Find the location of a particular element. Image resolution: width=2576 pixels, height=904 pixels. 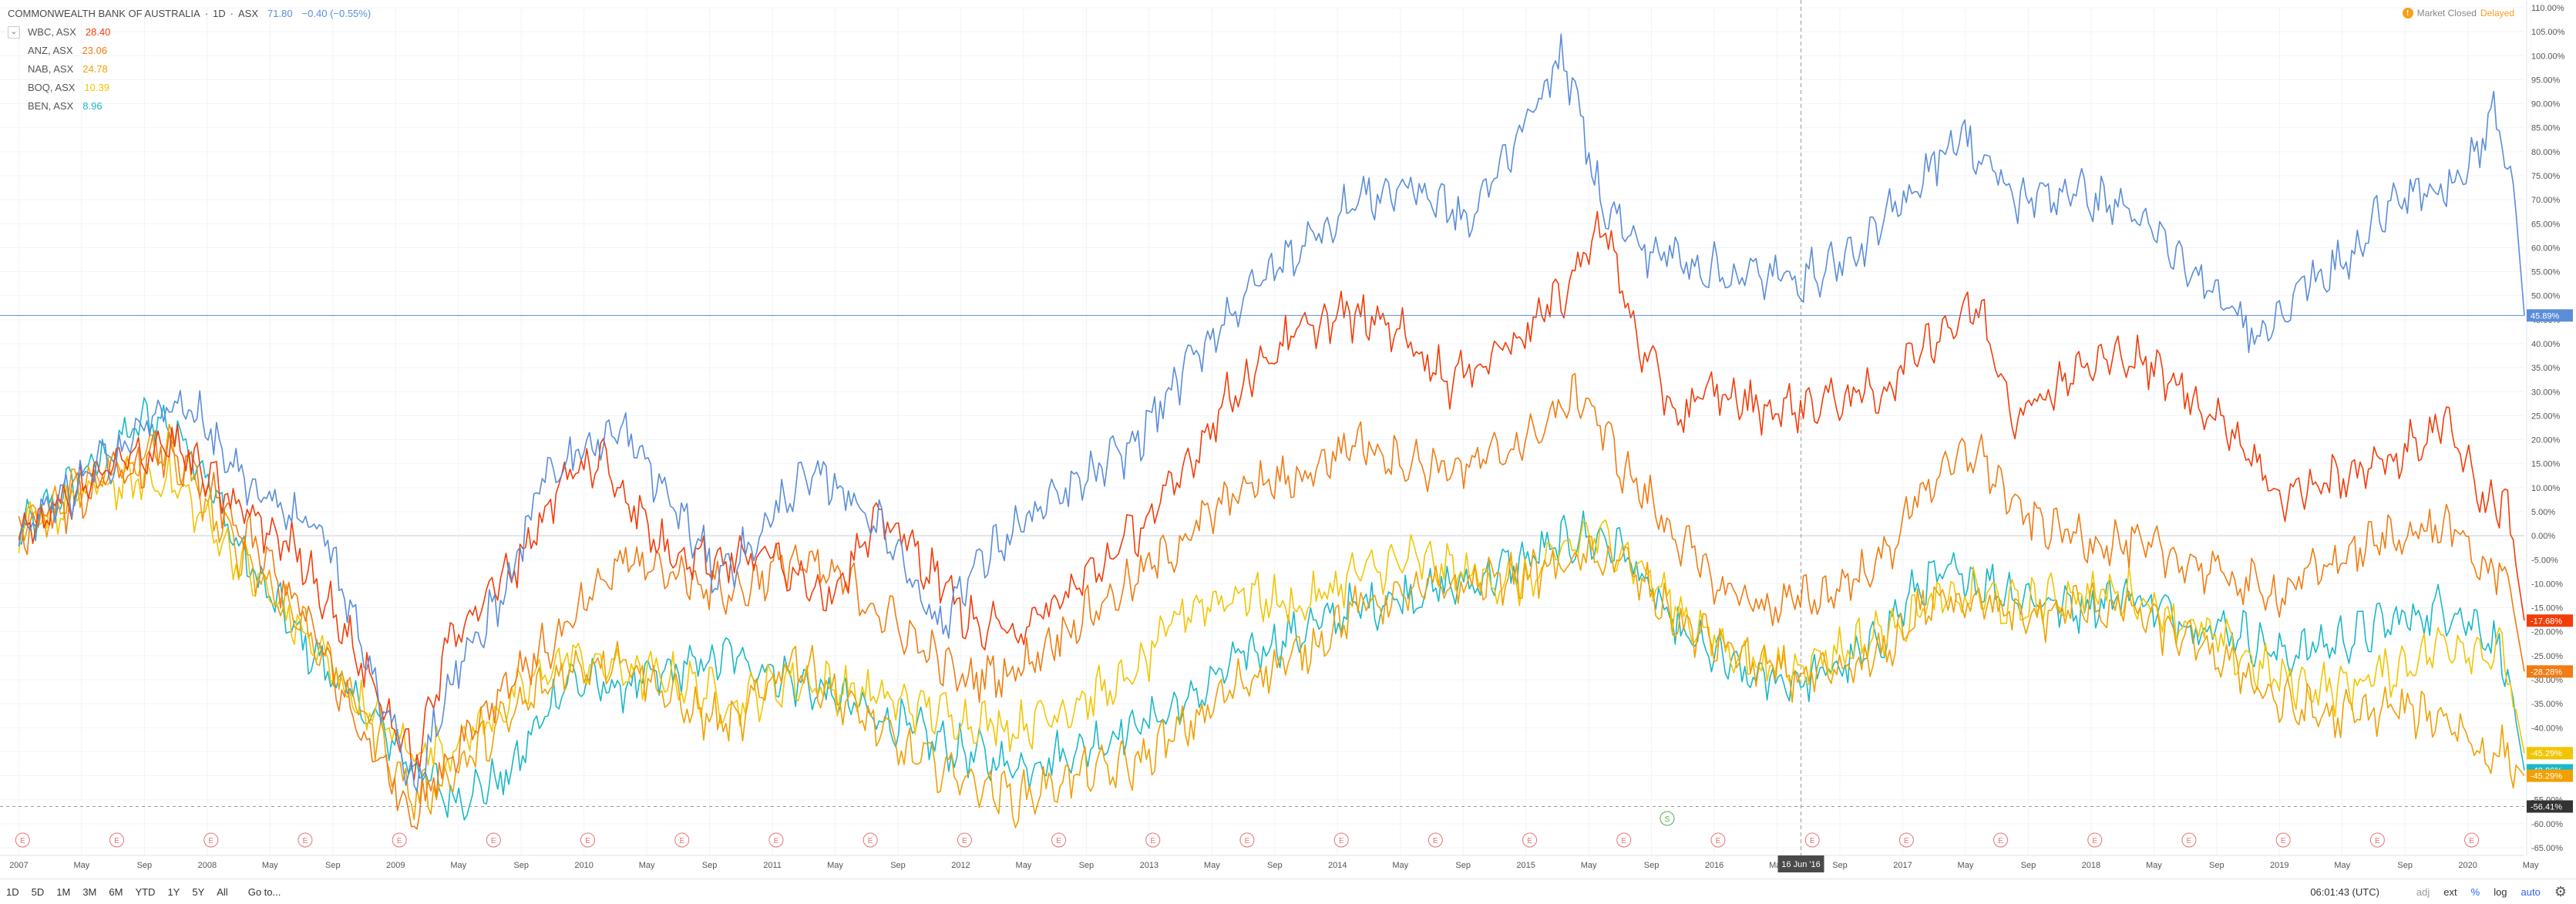

end-label-bg-anz is located at coordinates (2550, 671).